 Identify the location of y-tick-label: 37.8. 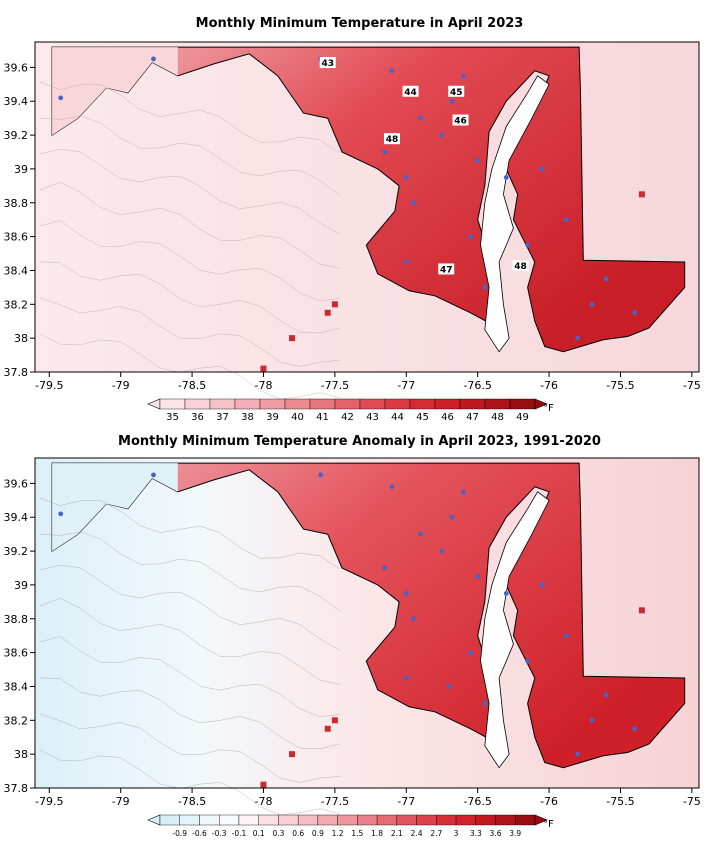
(16, 372).